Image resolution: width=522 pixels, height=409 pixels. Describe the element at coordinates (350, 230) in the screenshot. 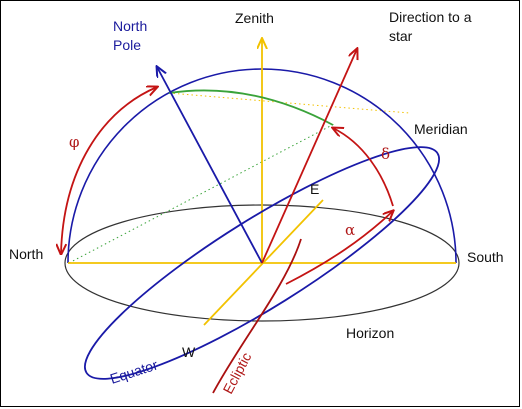

I see `label-alpha: α` at that location.